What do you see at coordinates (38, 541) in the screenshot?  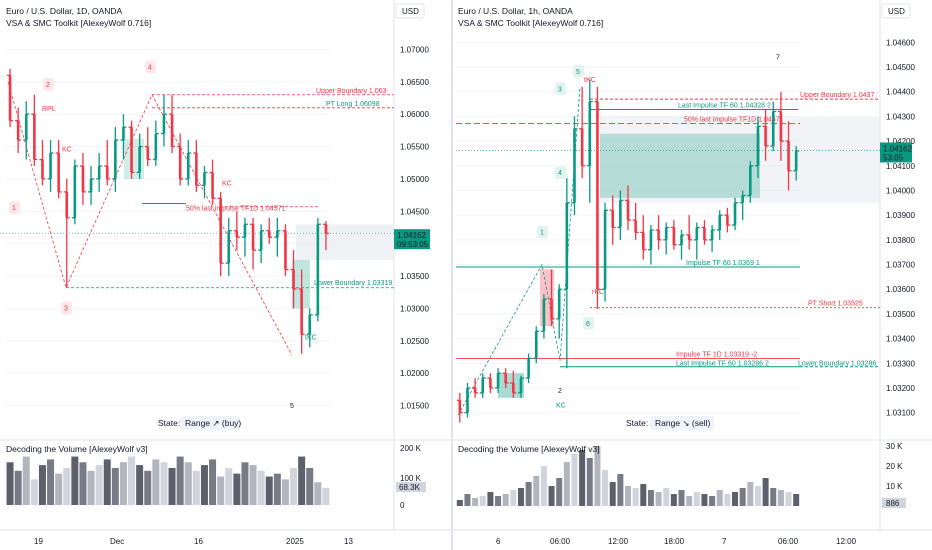 I see `left-x-tick: 19` at bounding box center [38, 541].